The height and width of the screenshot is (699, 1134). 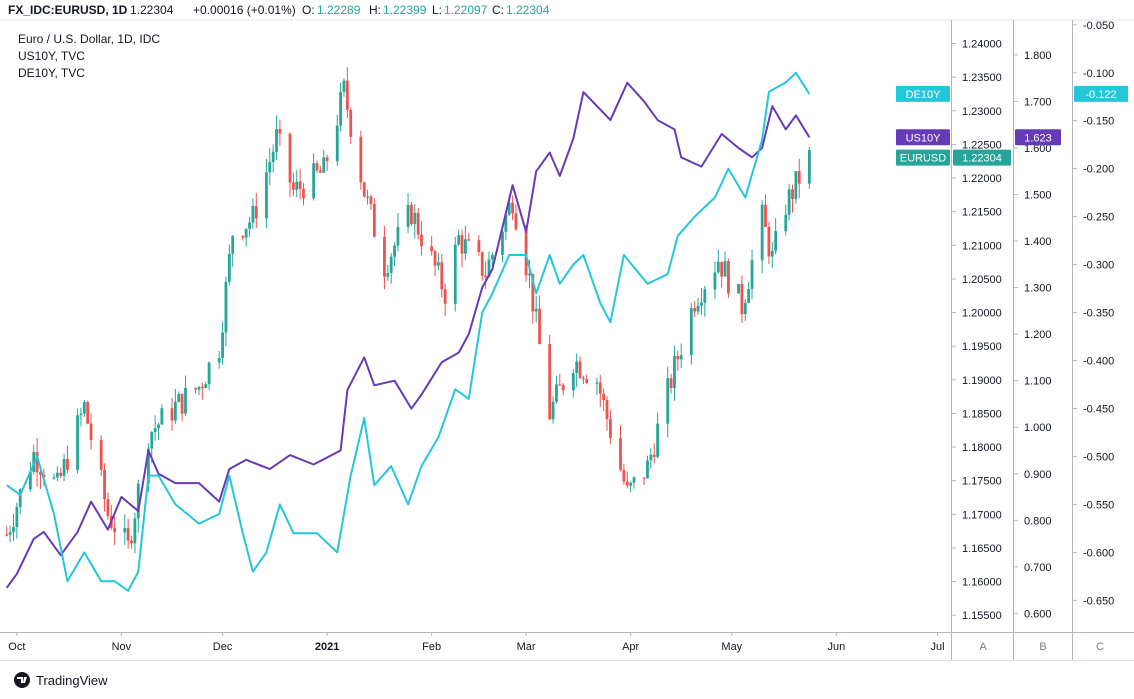 I want to click on axis-a-tick-label: 1.16000, so click(x=982, y=583).